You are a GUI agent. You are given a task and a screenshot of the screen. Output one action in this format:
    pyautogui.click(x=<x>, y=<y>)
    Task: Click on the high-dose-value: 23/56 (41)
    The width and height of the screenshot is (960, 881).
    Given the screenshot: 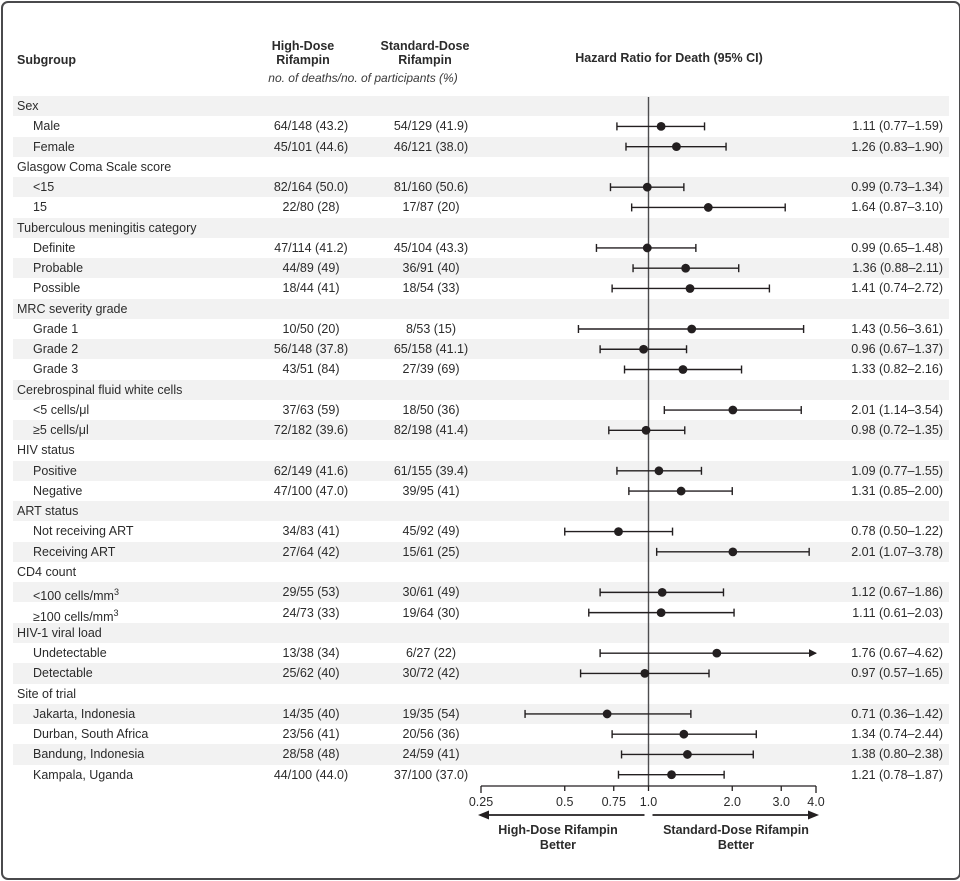 What is the action you would take?
    pyautogui.click(x=311, y=734)
    